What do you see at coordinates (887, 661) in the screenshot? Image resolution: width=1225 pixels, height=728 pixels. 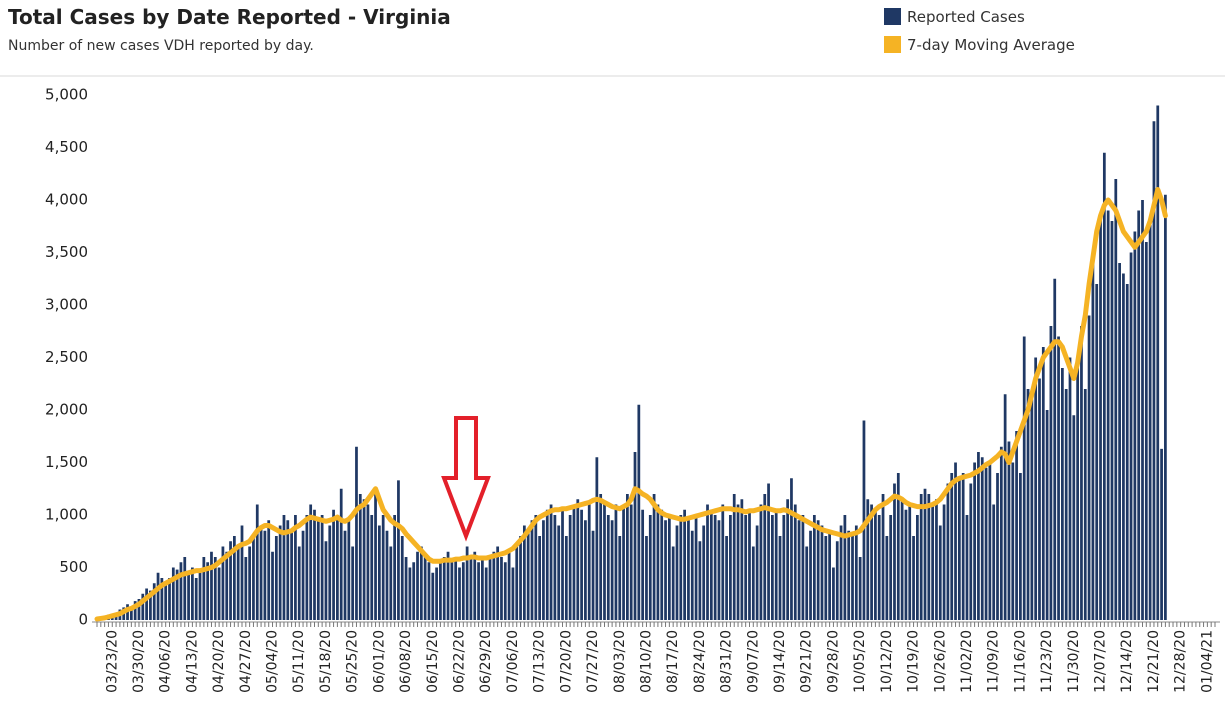 I see `x-tick-label: 10/12/20` at bounding box center [887, 661].